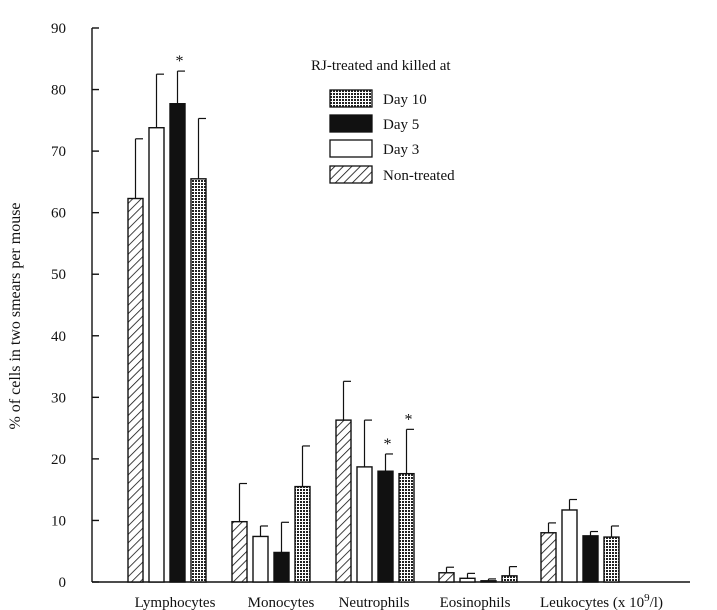  I want to click on y-tick-label: 90, so click(58, 29).